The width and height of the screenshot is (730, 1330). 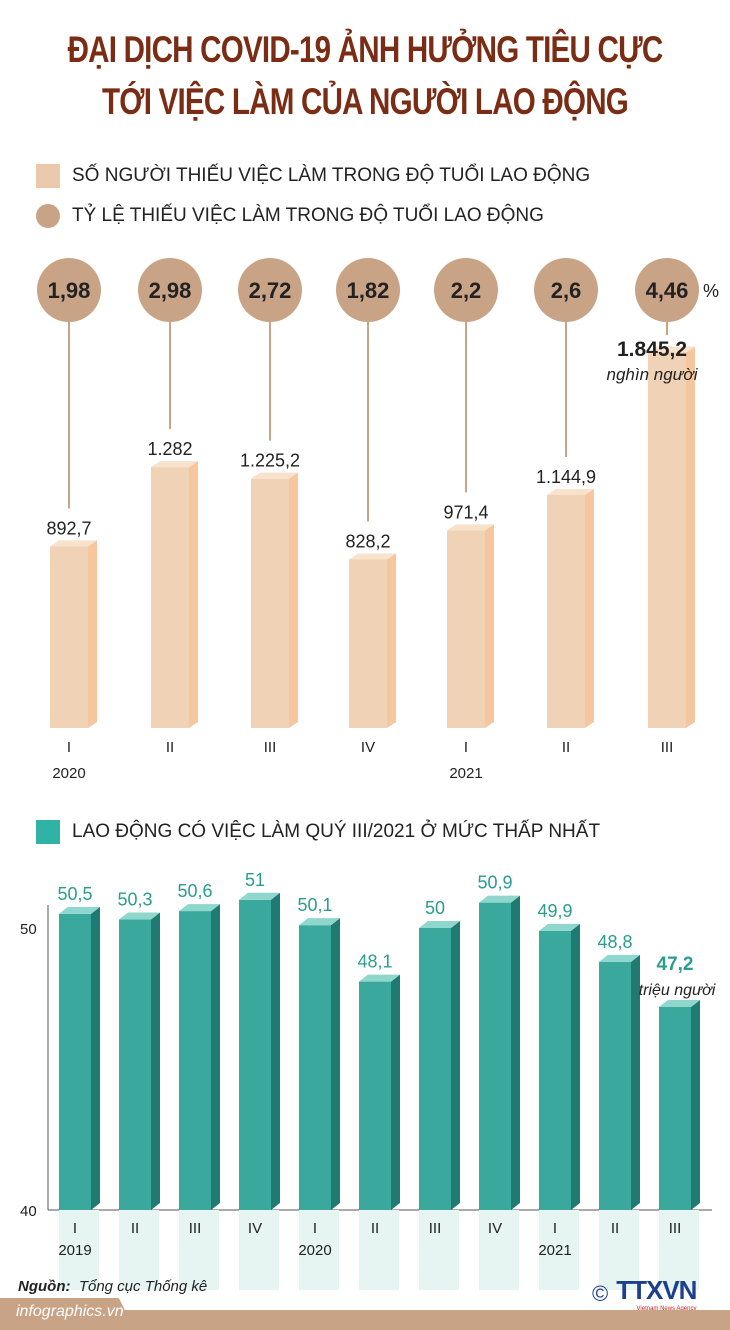 What do you see at coordinates (600, 1293) in the screenshot?
I see `copyright-icon: ©` at bounding box center [600, 1293].